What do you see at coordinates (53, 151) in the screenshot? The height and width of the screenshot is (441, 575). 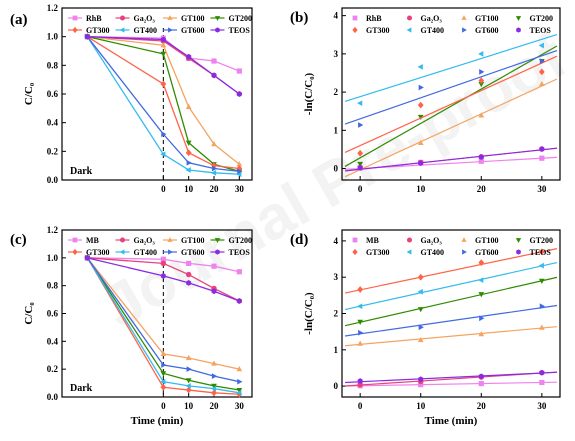 I see `y-tick-label: 0.2` at bounding box center [53, 151].